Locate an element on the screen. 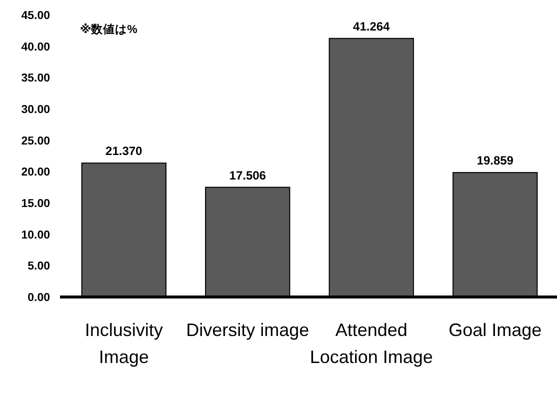  y-tick-label: 25.00 is located at coordinates (35, 141).